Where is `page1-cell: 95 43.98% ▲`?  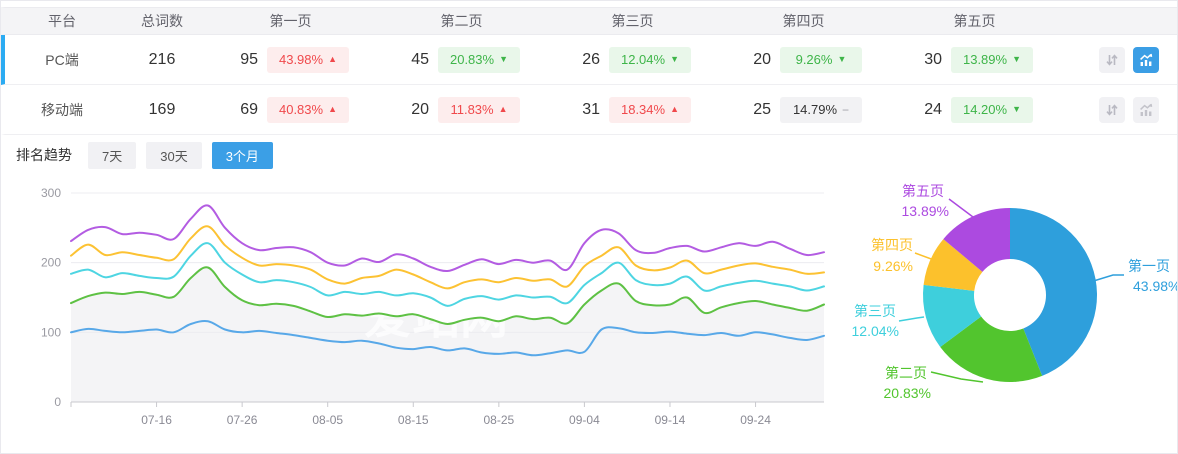
page1-cell: 95 43.98% ▲ is located at coordinates (290, 59).